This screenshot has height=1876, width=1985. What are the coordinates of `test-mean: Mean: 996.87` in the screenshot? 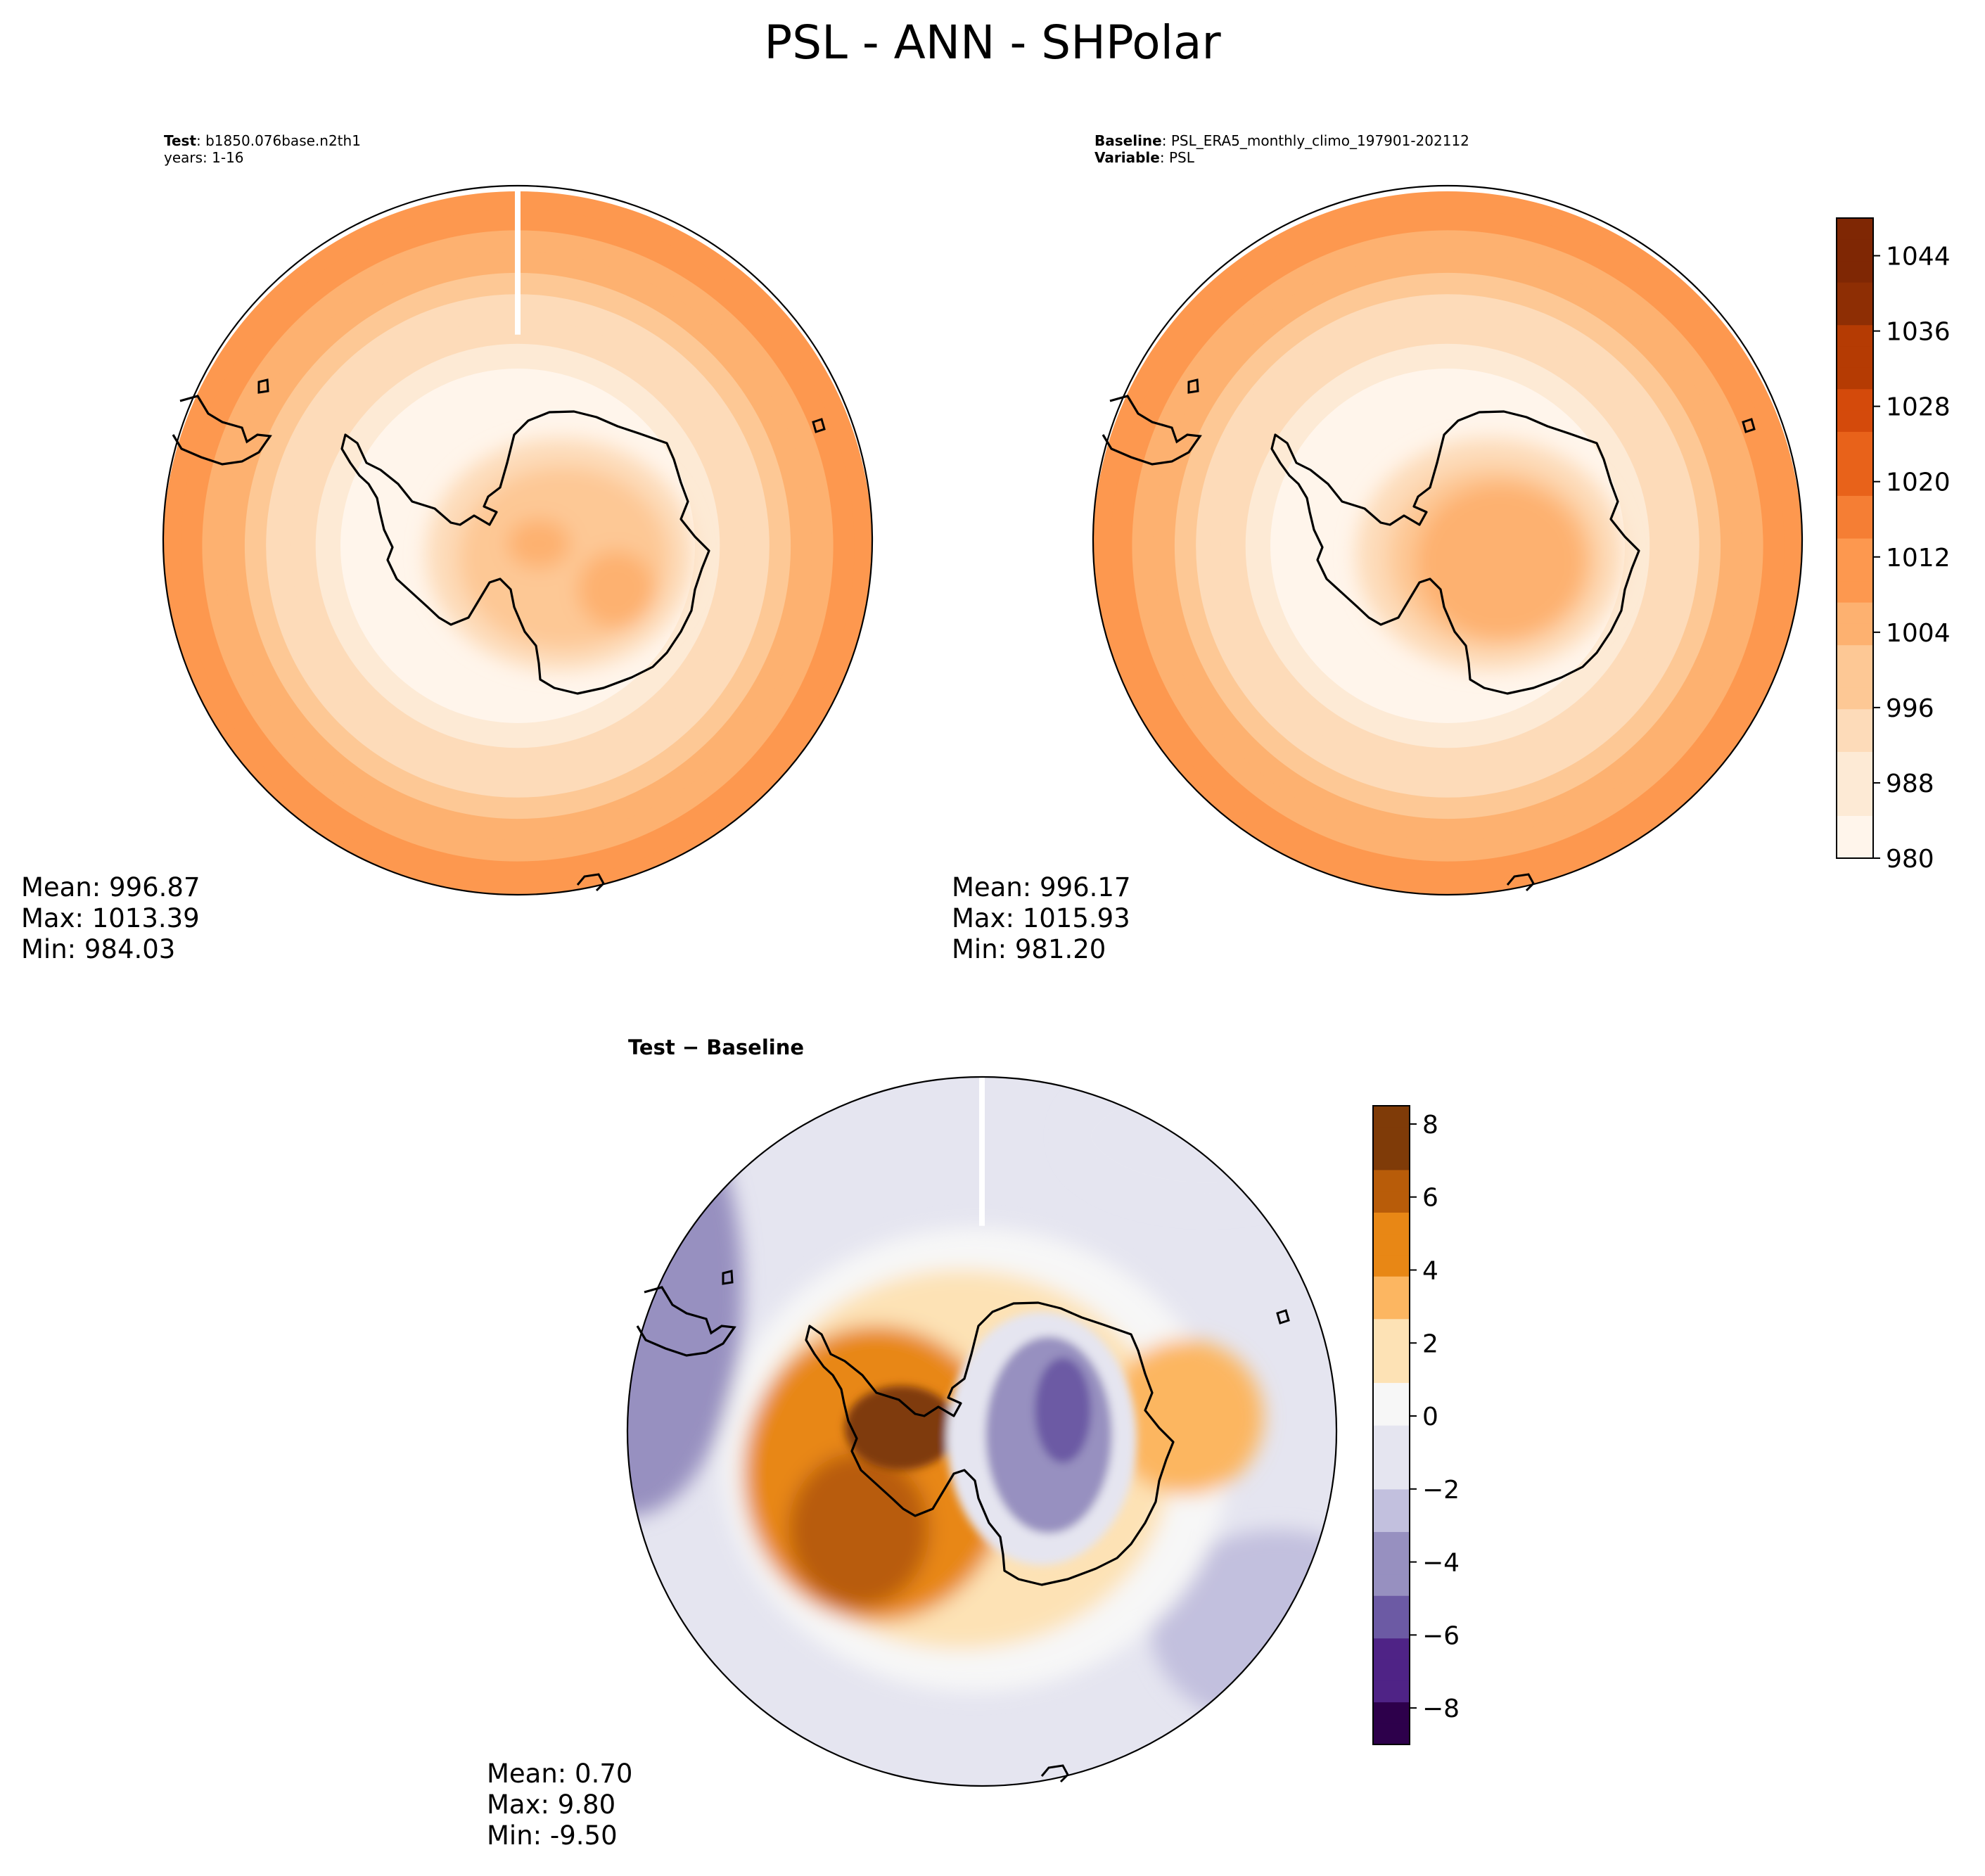 It's located at (110, 887).